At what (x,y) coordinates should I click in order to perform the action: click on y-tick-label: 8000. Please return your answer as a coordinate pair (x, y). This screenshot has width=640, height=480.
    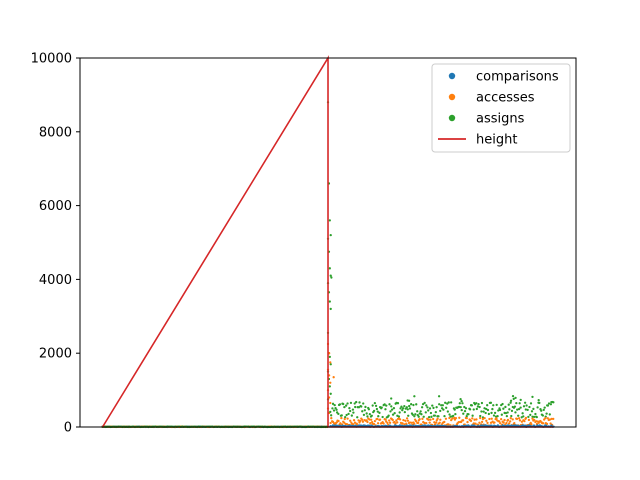
    Looking at the image, I should click on (55, 132).